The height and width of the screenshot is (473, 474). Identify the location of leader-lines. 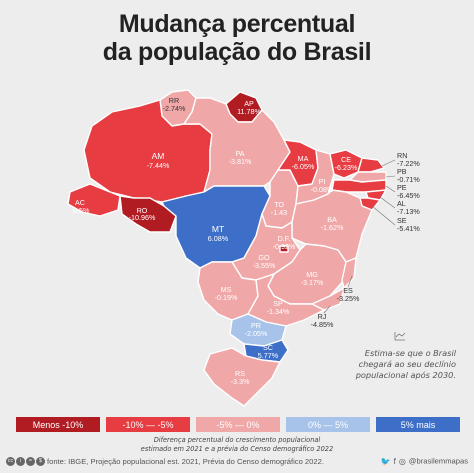
(359, 236).